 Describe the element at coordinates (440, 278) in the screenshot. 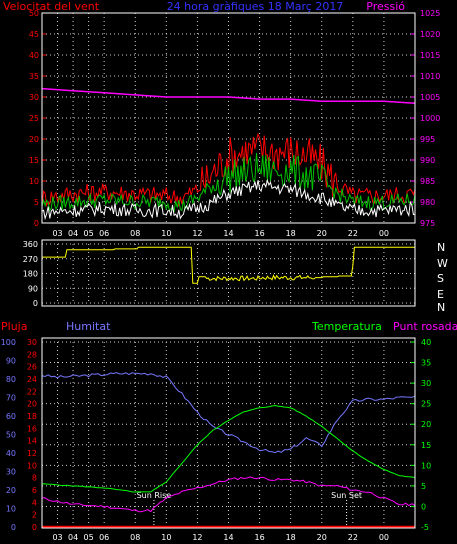

I see `compass-label-s-2: S` at that location.